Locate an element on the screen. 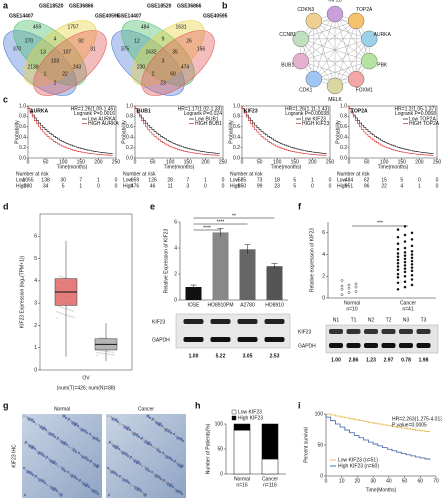 This screenshot has width=442, height=500. venn-count: 26 is located at coordinates (189, 41).